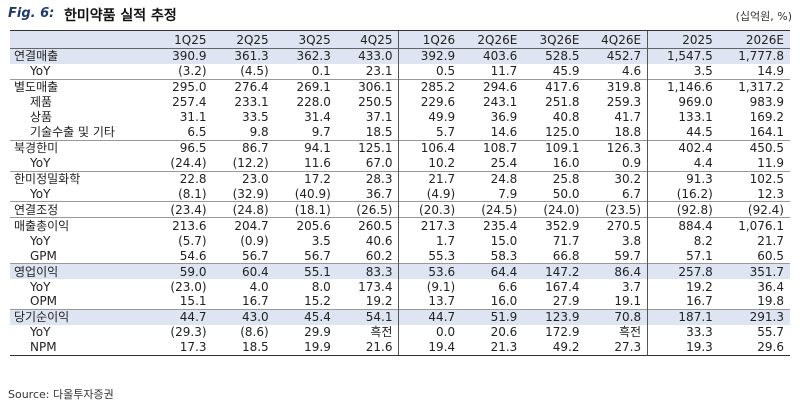  What do you see at coordinates (492, 39) in the screenshot?
I see `column-header: 2Q26E` at bounding box center [492, 39].